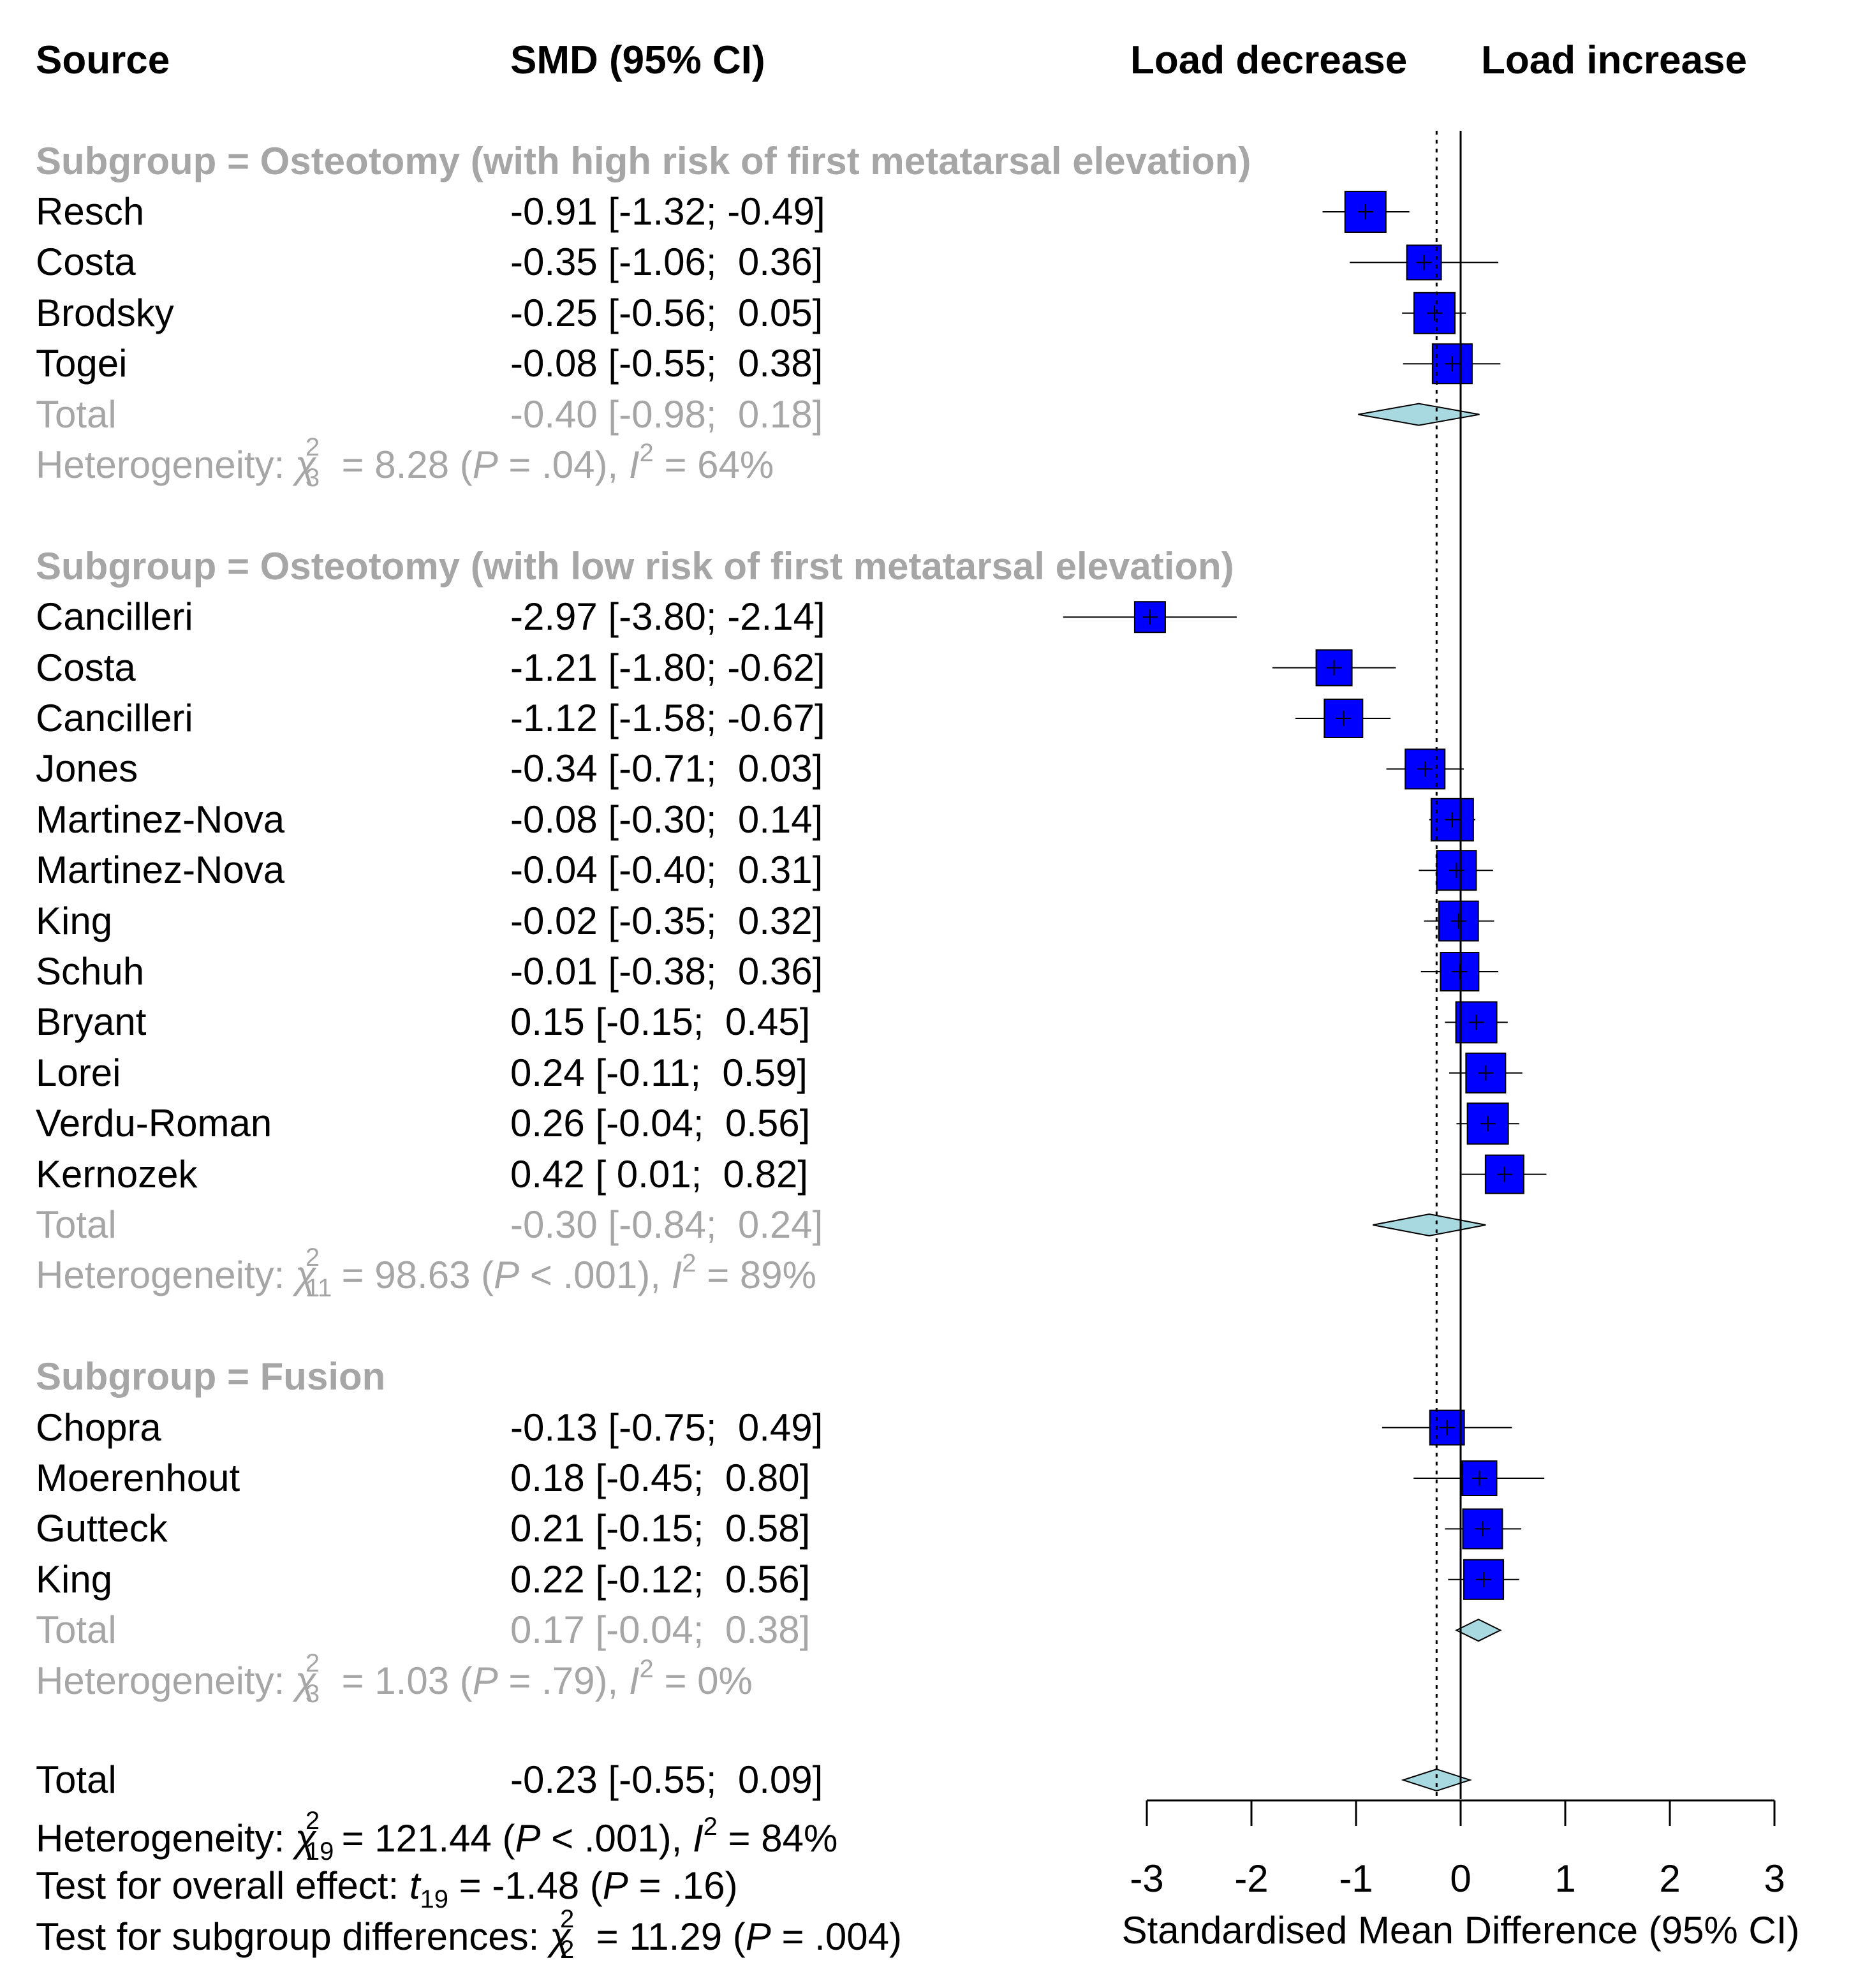 This screenshot has width=1851, height=1988. What do you see at coordinates (666, 1936) in the screenshot?
I see `subdiff-chi-value: = 11.29 (` at bounding box center [666, 1936].